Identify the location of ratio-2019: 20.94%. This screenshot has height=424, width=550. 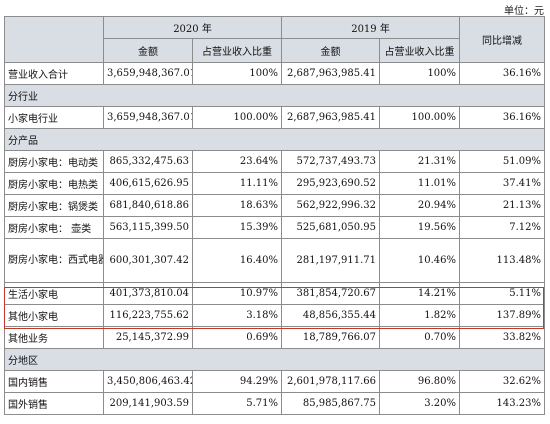
(420, 205).